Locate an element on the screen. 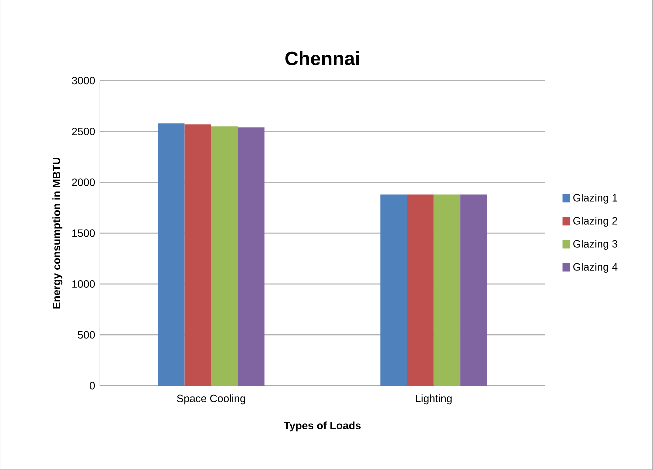  y-tick-label: 1500 is located at coordinates (84, 234).